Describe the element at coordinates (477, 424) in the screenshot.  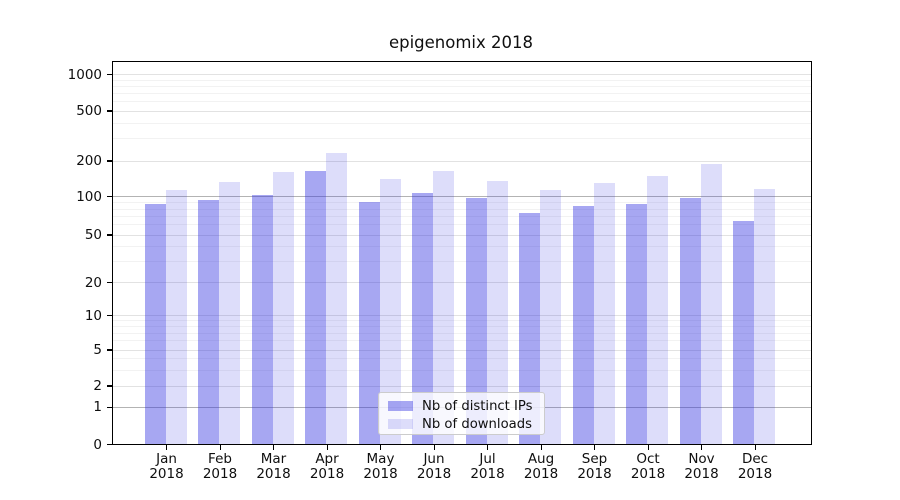
I see `legend-label-downloads: Nb of downloads` at that location.